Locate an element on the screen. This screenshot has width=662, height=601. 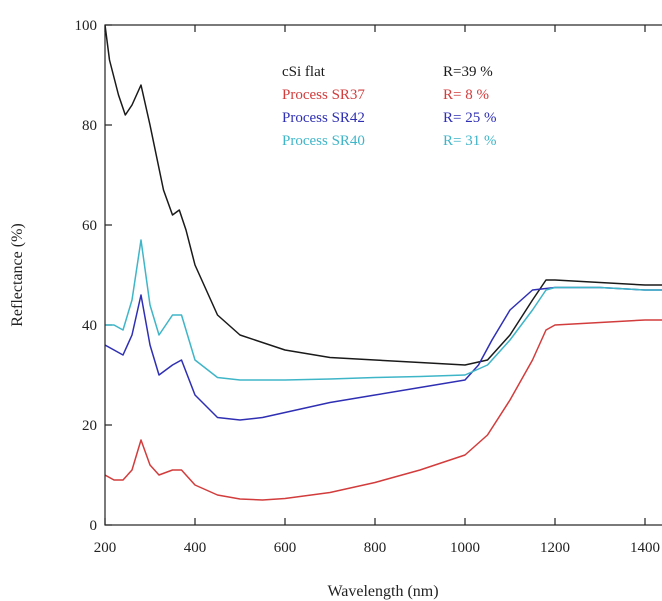
y-axis-label: Reflectance (%) is located at coordinates (17, 274).